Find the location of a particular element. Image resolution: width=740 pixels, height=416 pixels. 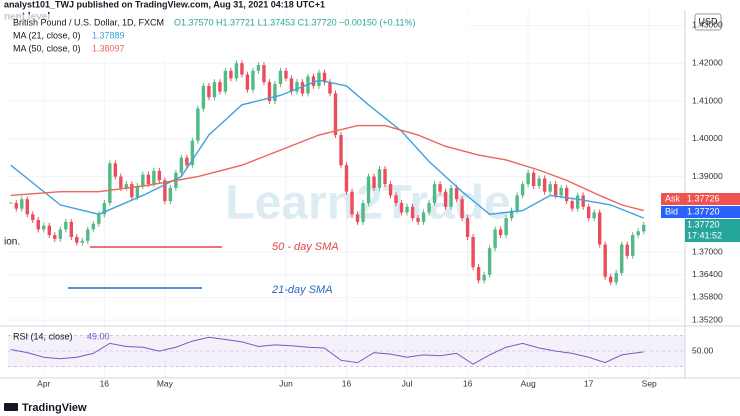

legend-label: MA (21, close, 0) is located at coordinates (47, 35).